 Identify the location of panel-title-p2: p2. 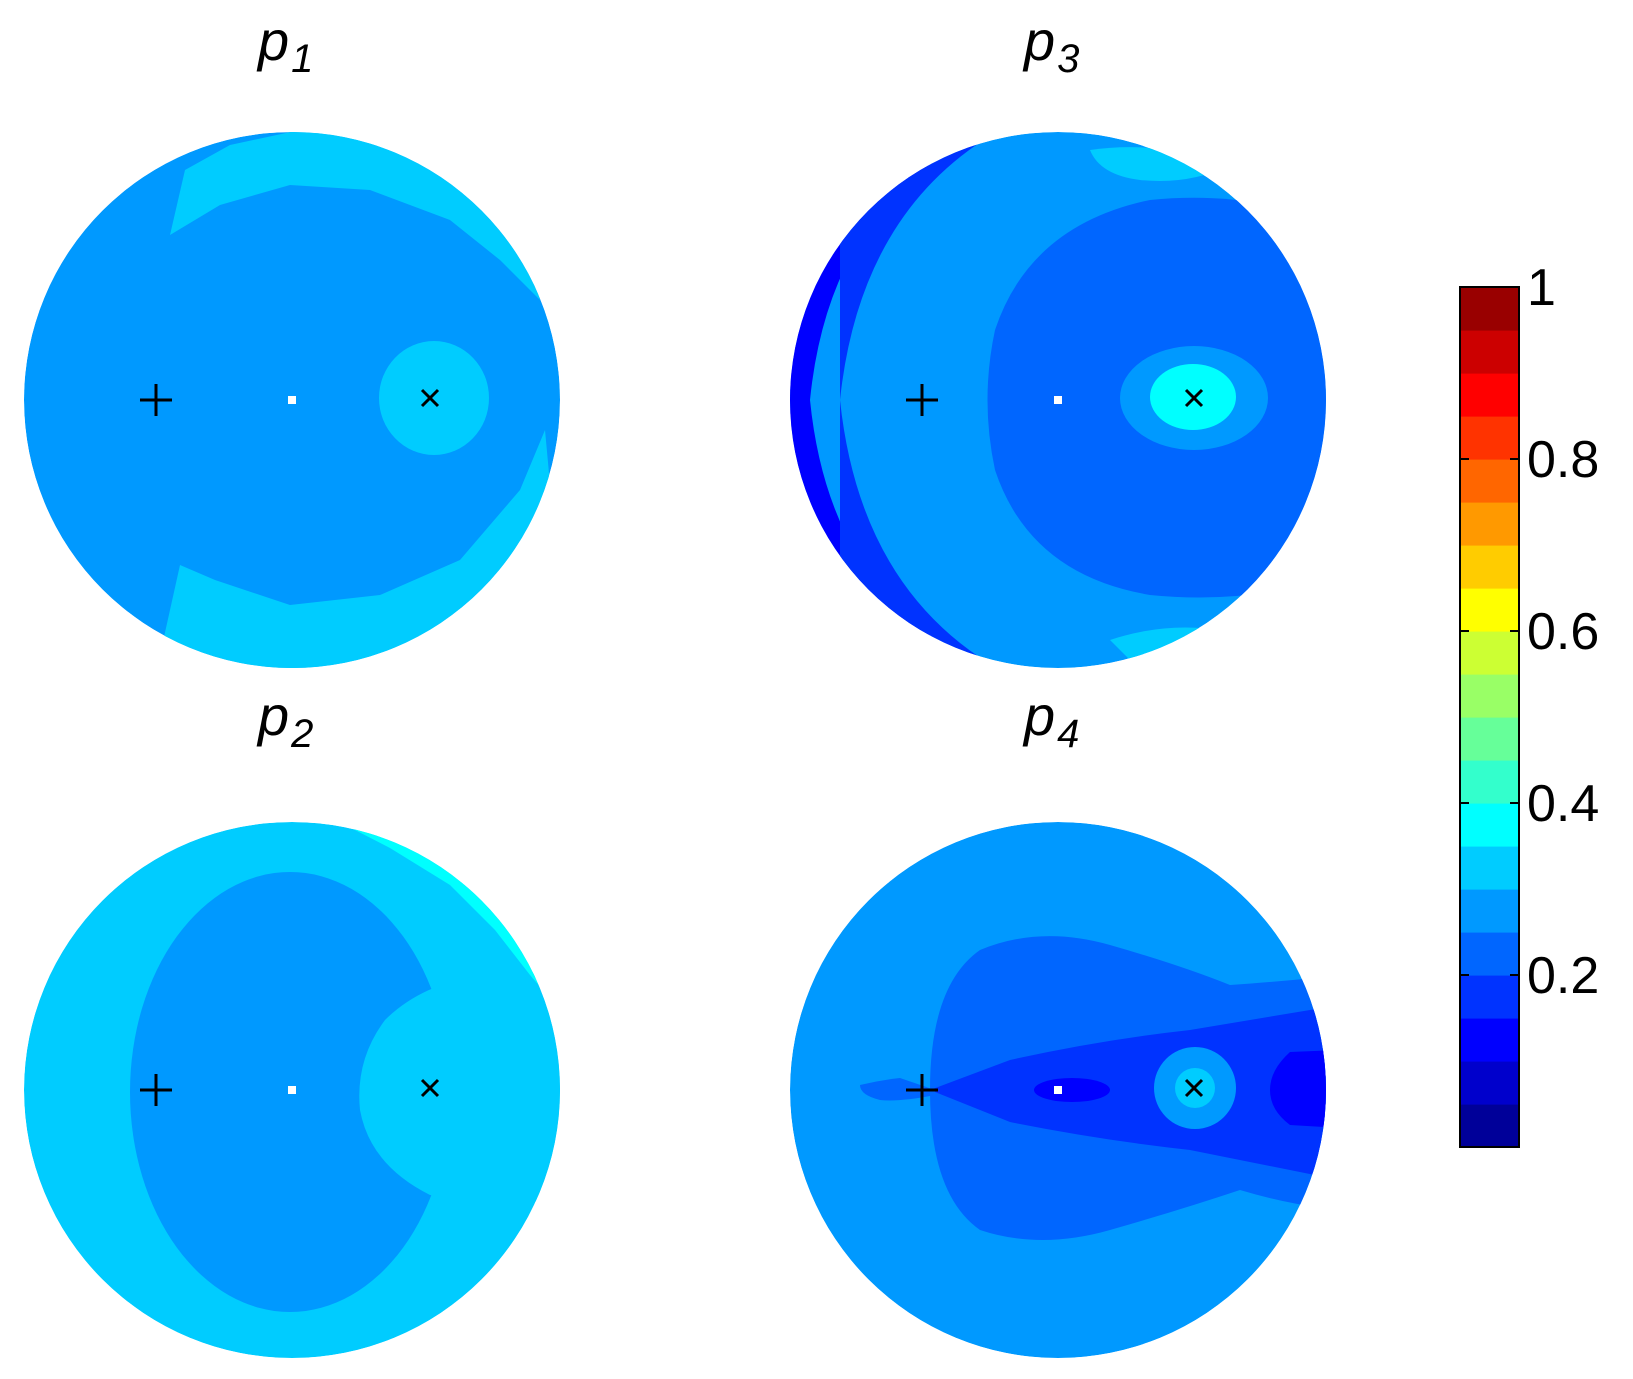
(284, 720).